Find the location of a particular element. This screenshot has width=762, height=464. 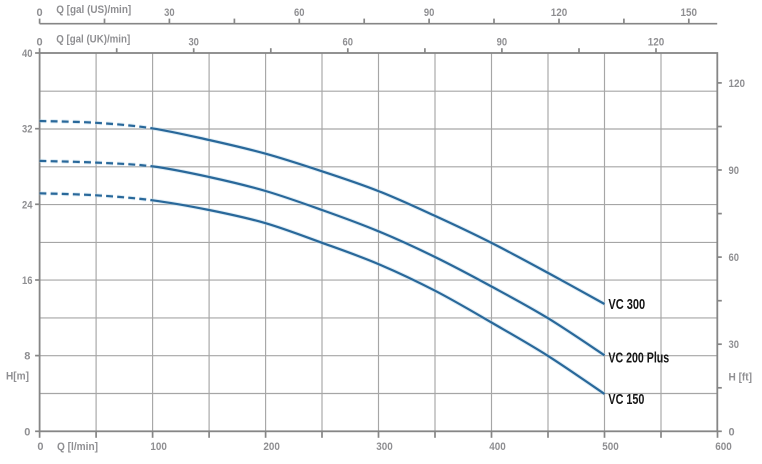

svg-text: 100 is located at coordinates (158, 447).